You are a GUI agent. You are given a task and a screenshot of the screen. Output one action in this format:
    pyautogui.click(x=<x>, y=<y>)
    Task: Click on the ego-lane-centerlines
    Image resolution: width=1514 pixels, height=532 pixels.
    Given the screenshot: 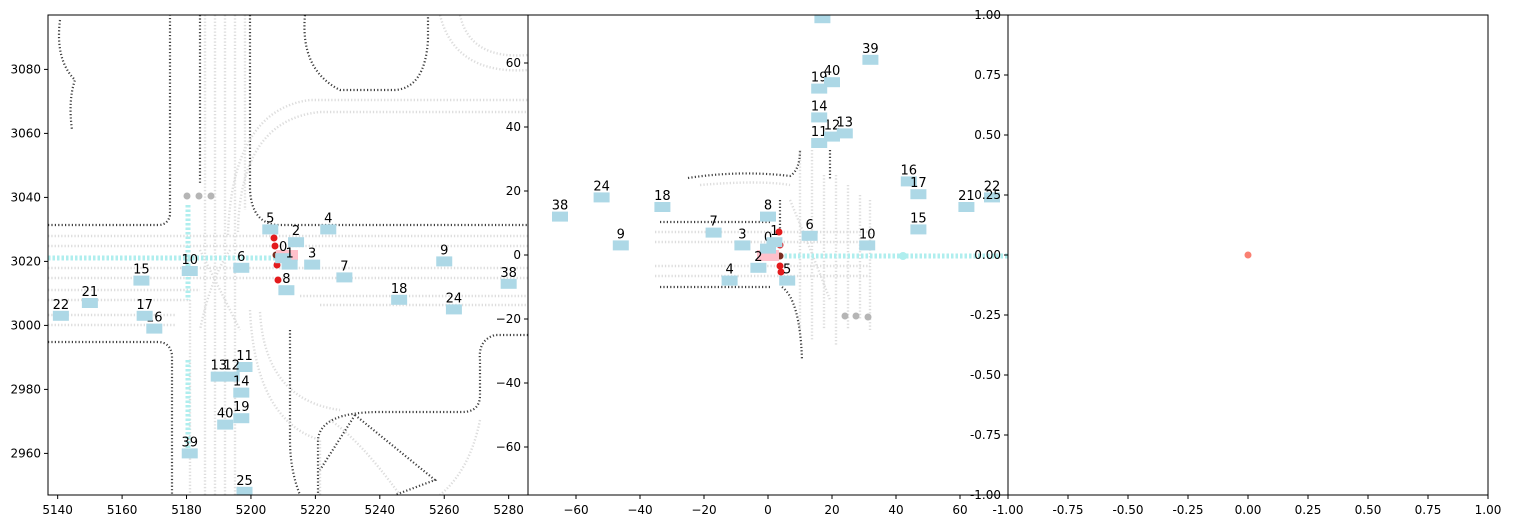 What is the action you would take?
    pyautogui.click(x=763, y=247)
    